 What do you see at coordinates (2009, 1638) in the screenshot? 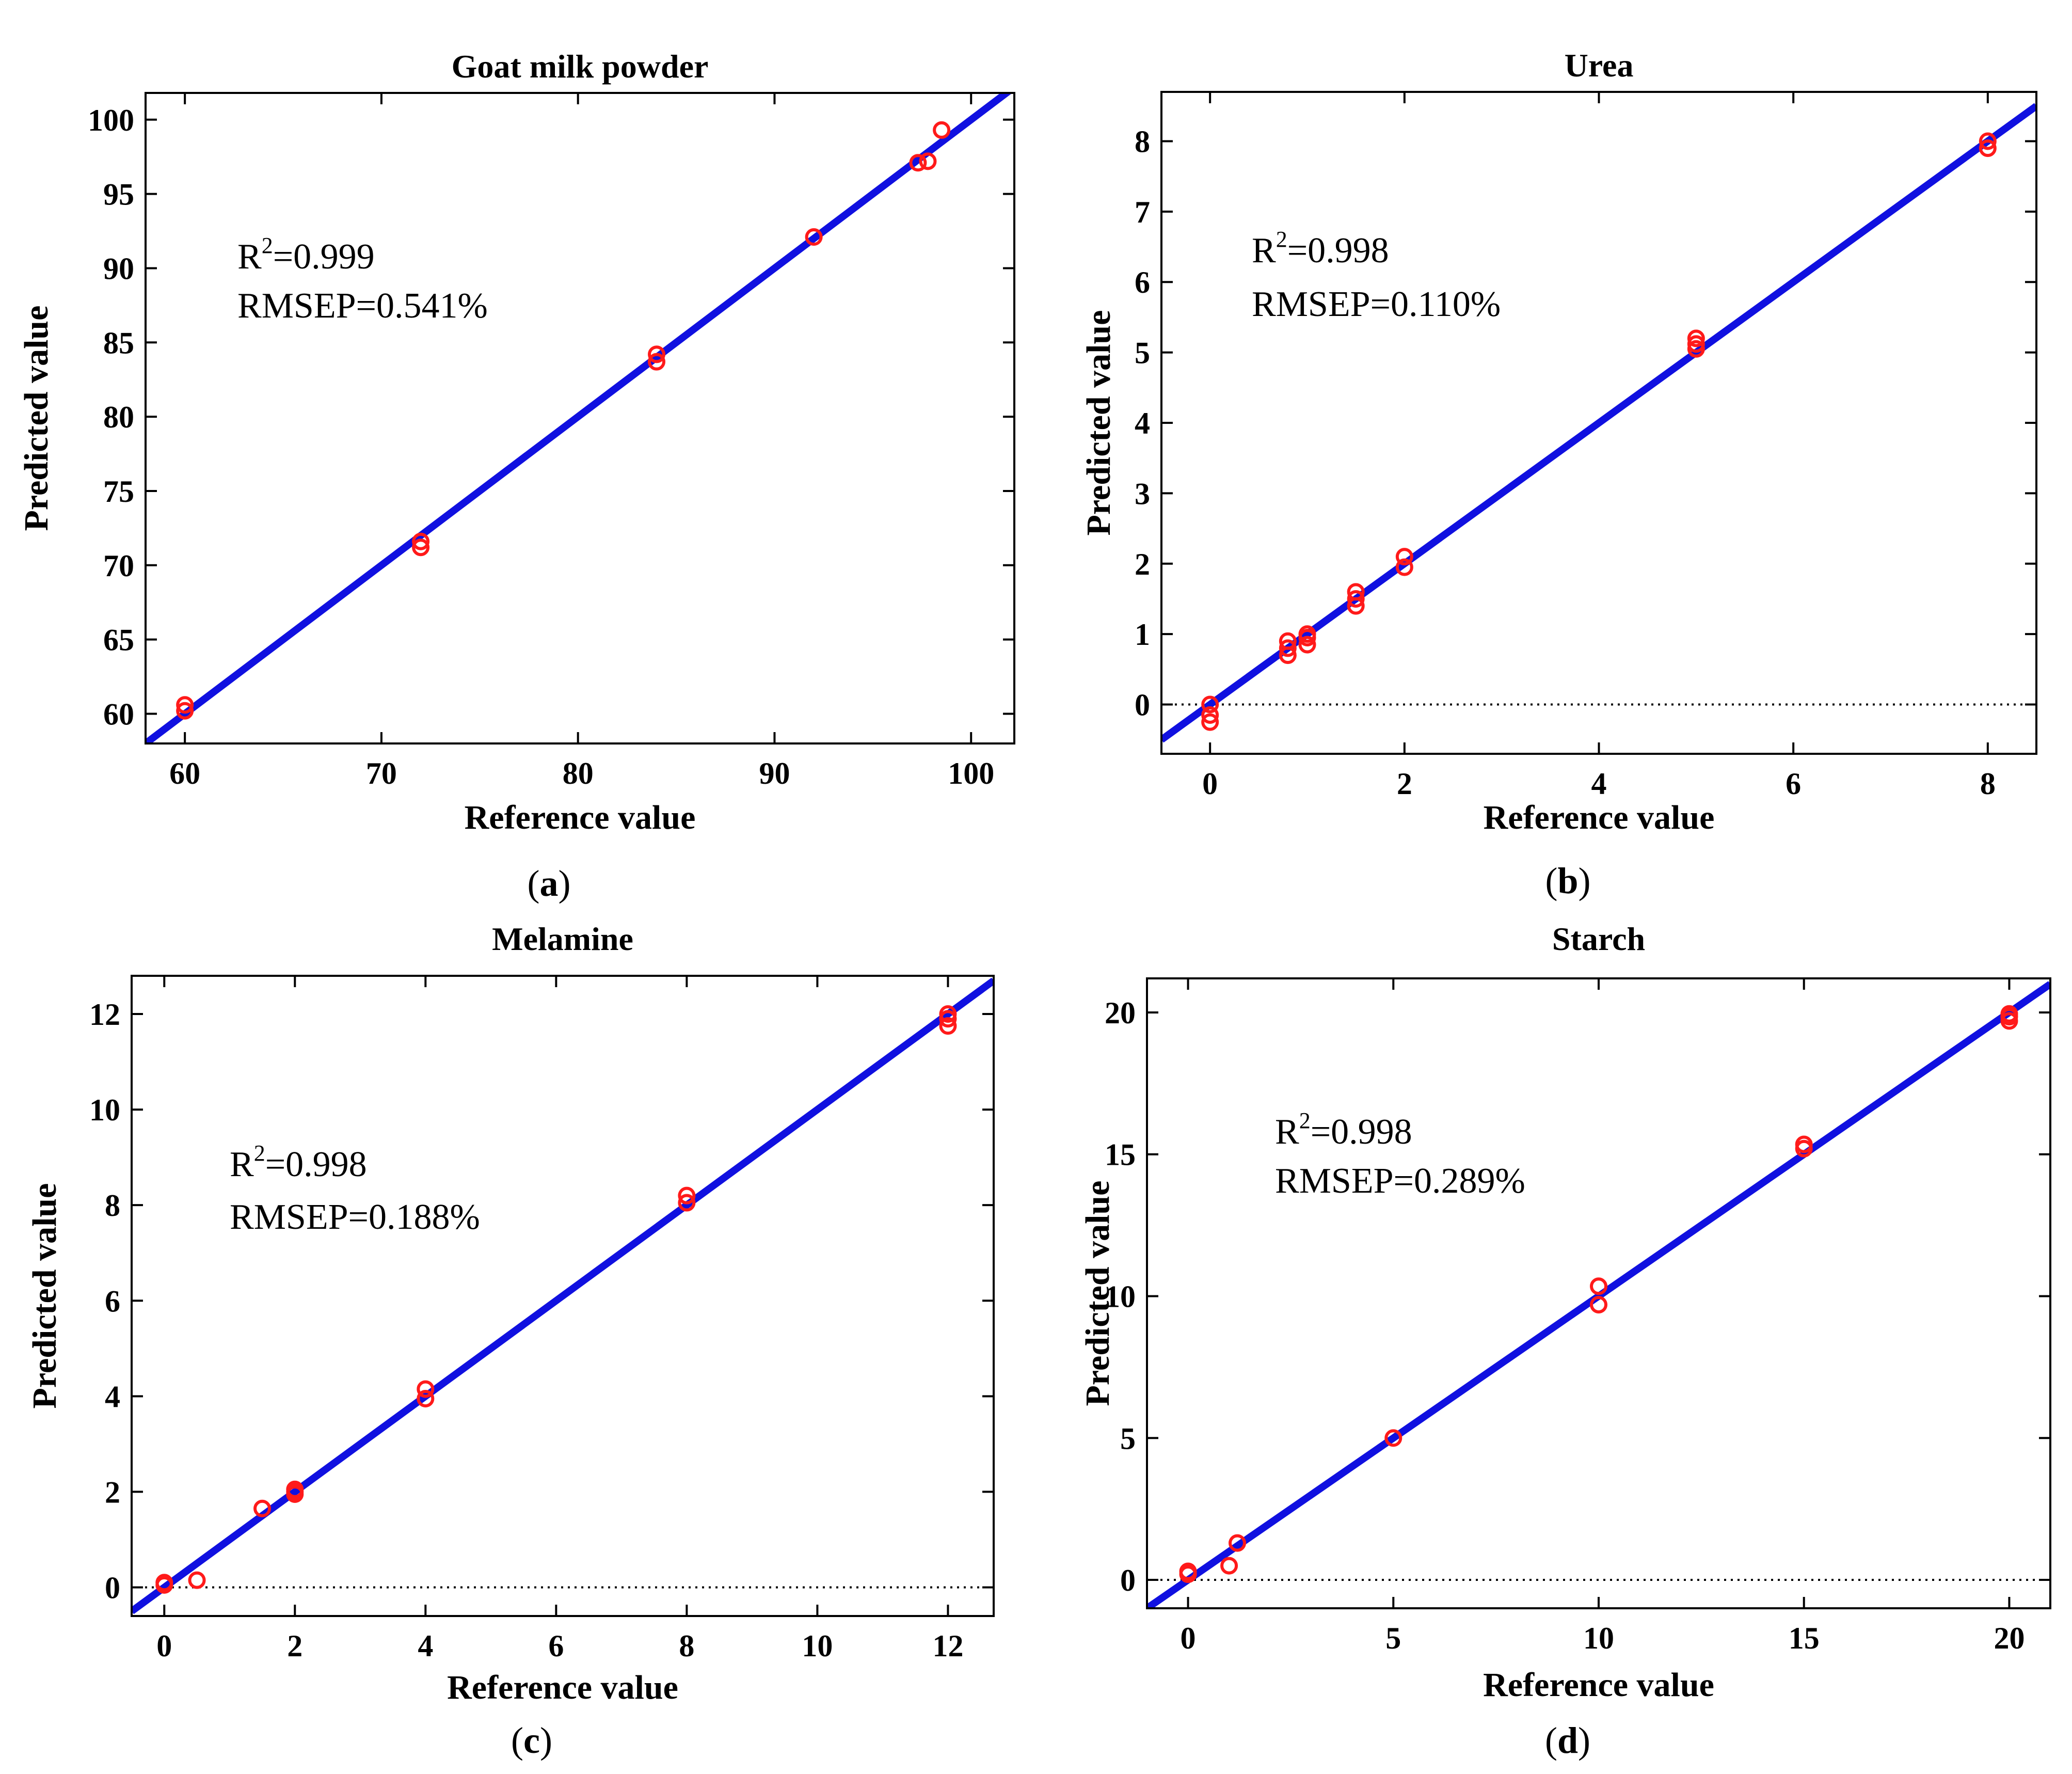
I see `x-tick-label: 20` at bounding box center [2009, 1638].